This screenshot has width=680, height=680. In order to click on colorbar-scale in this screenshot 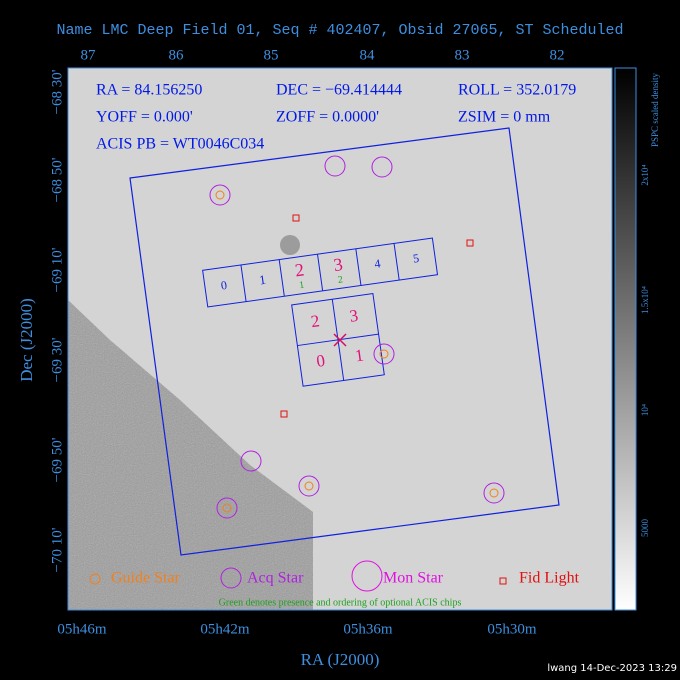, I will do `click(625, 339)`.